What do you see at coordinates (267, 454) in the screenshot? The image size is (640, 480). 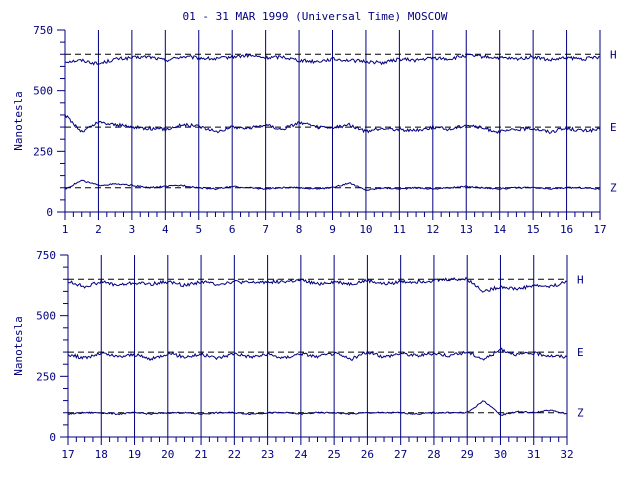 I see `x-tick-label: 23` at bounding box center [267, 454].